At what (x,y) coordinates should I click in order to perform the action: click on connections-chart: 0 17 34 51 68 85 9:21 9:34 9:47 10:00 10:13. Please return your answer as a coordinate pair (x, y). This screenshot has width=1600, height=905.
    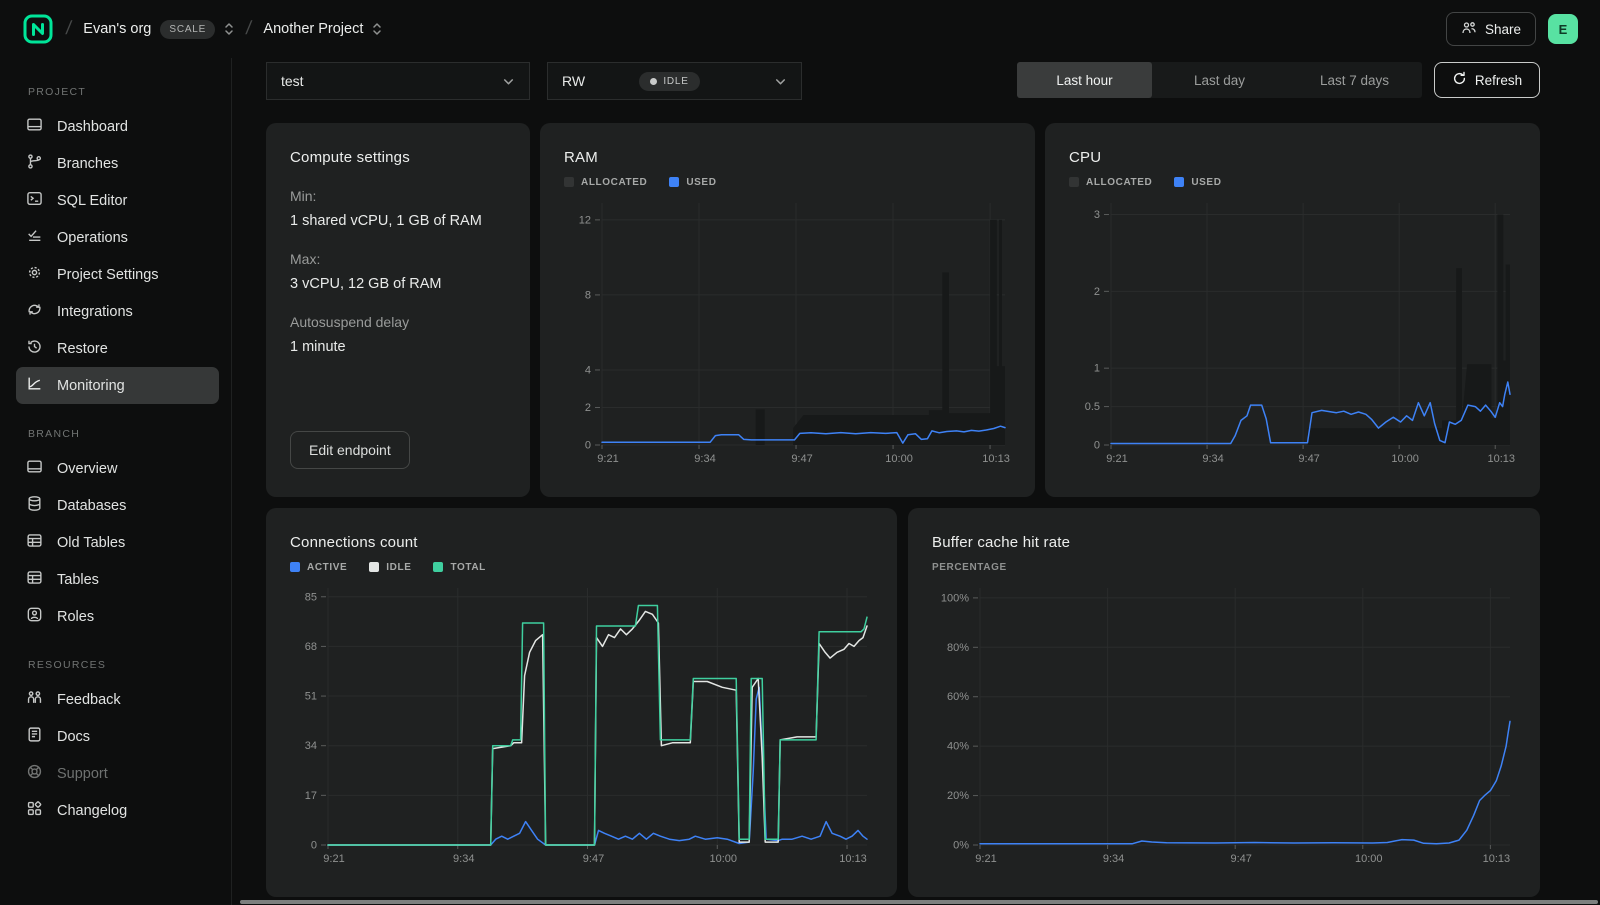
    Looking at the image, I should click on (581, 724).